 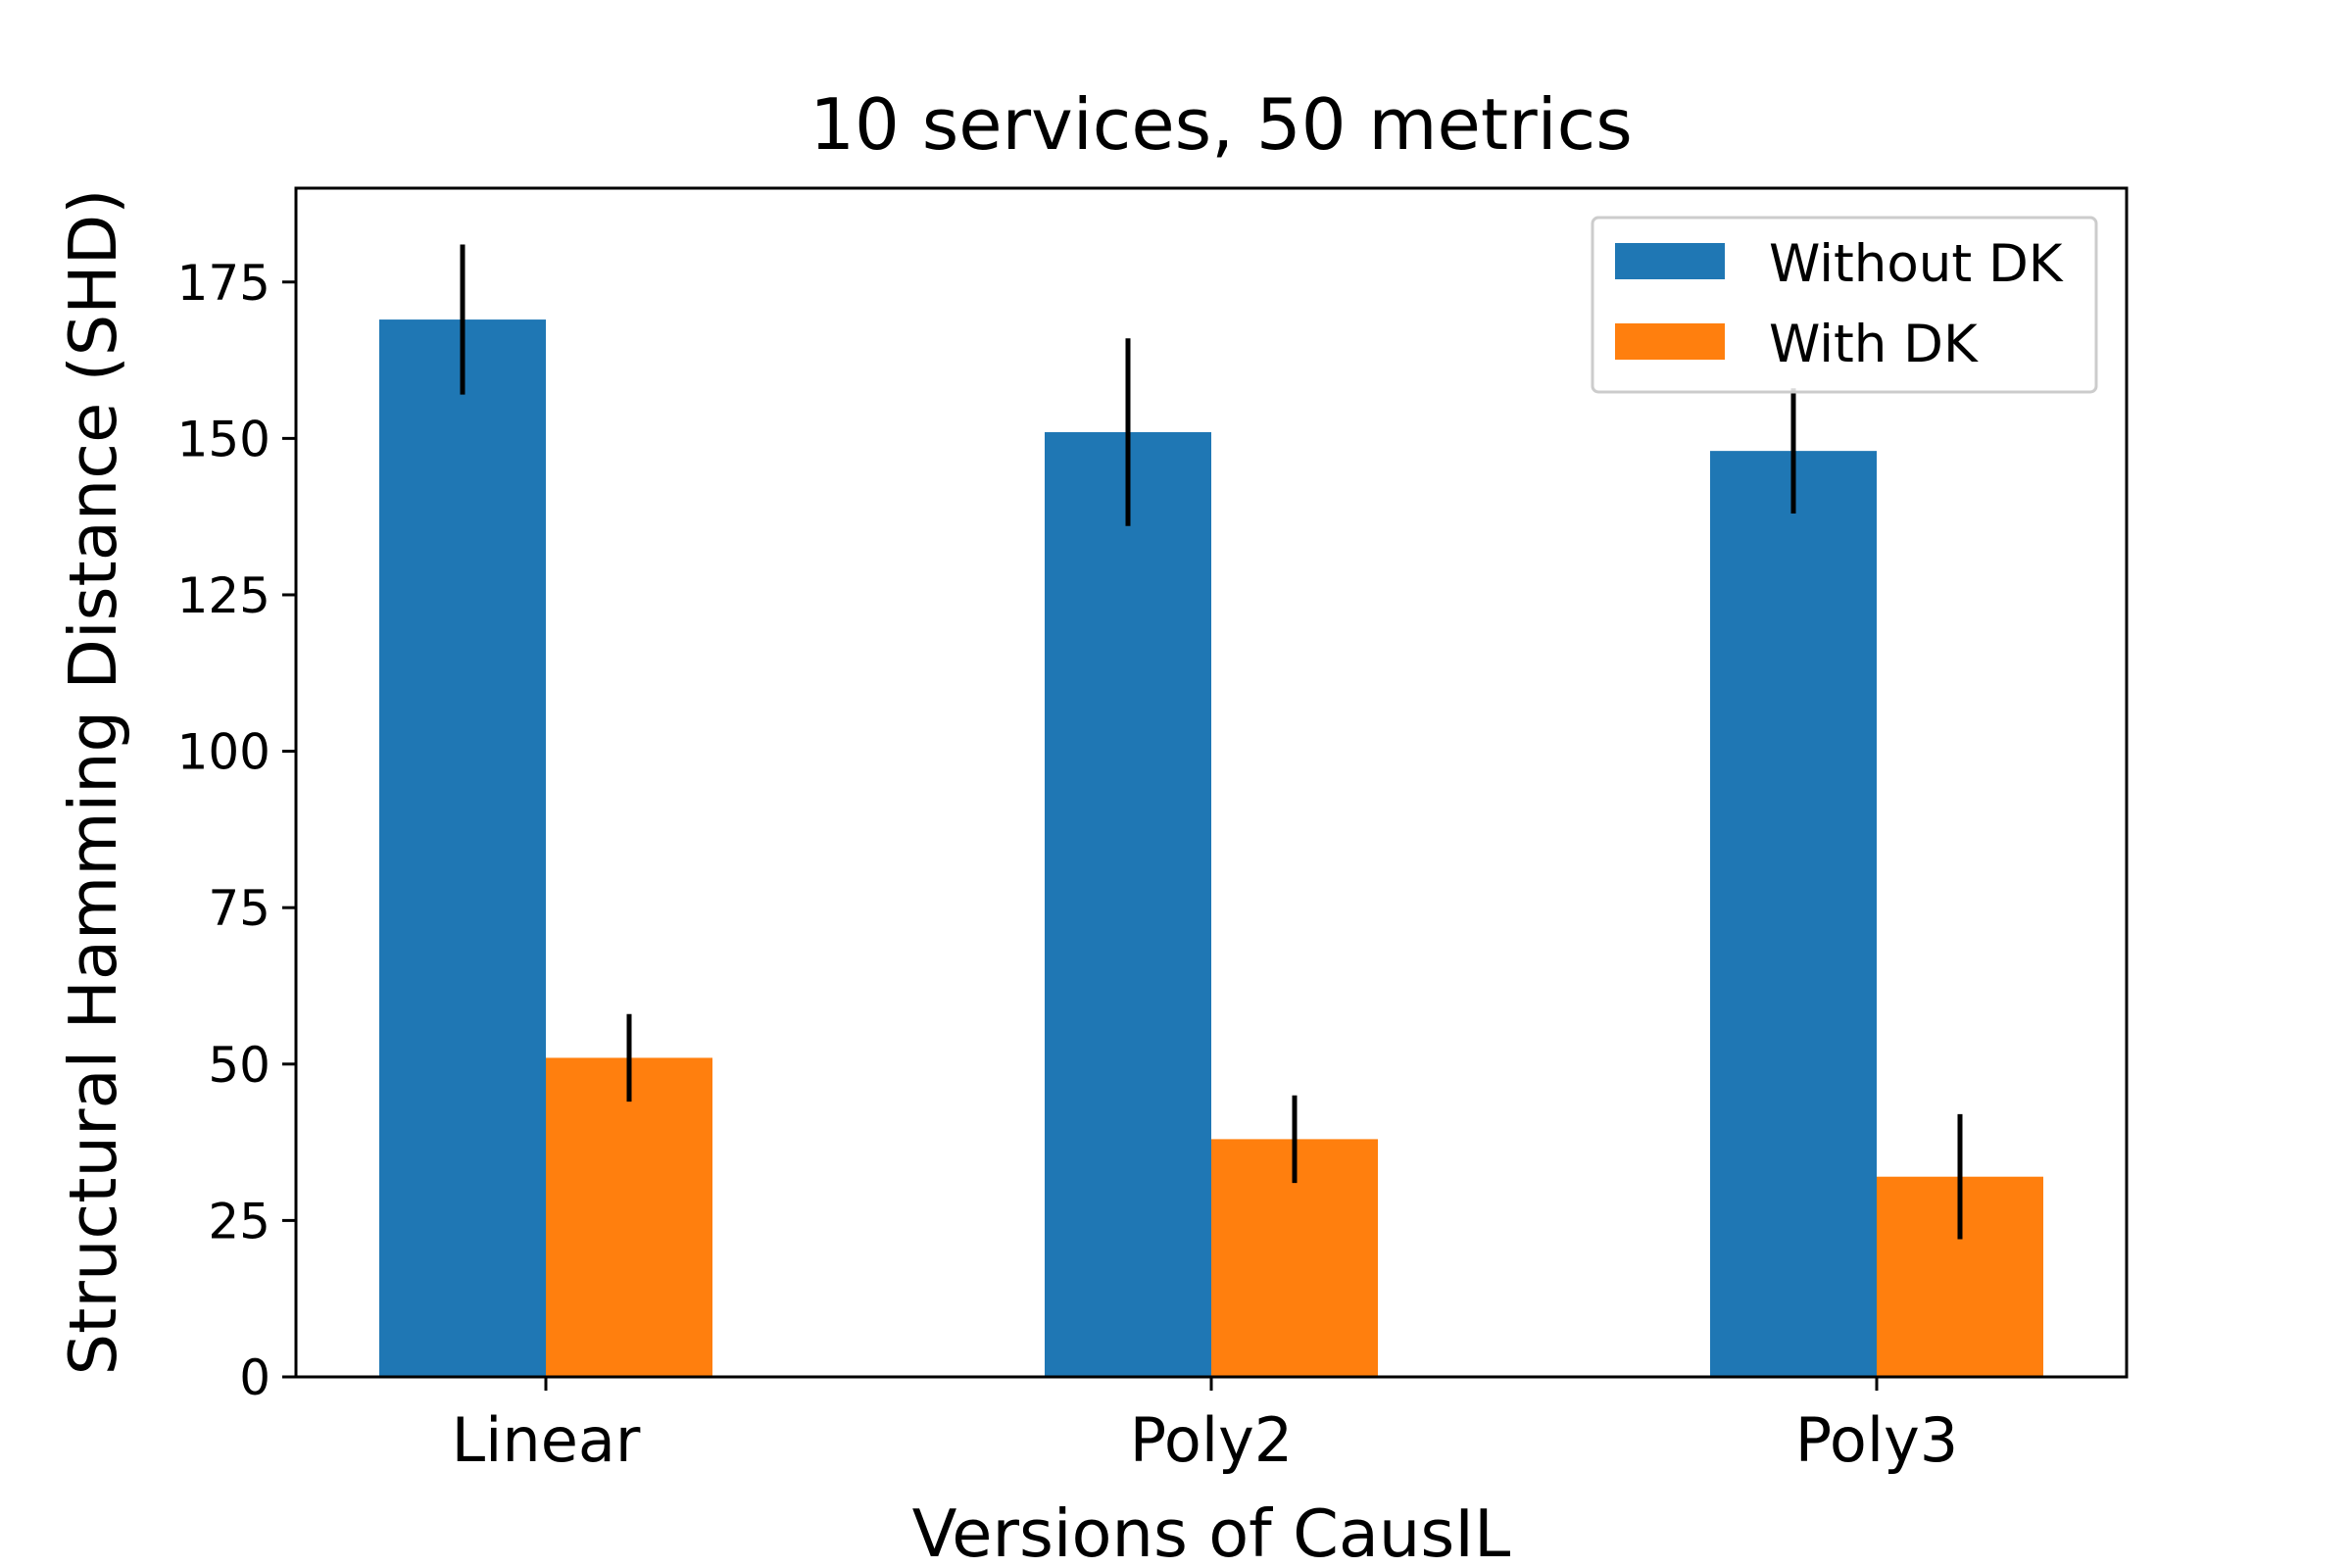 What do you see at coordinates (1874, 344) in the screenshot?
I see `legend-label-with-dk: With DK` at bounding box center [1874, 344].